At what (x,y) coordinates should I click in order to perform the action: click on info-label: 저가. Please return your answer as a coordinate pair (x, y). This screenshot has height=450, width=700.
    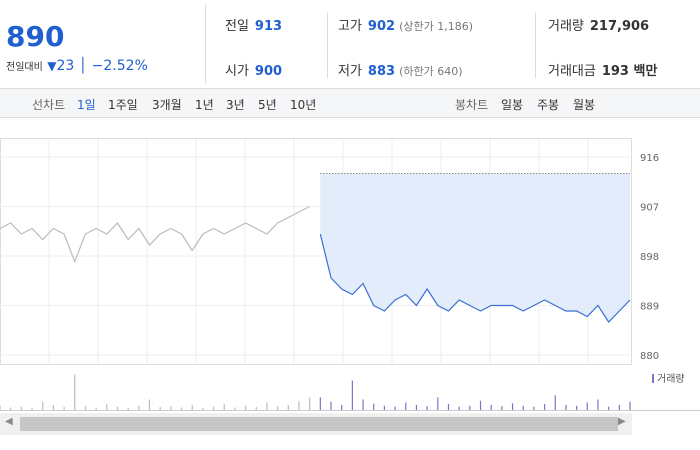
    Looking at the image, I should click on (350, 71).